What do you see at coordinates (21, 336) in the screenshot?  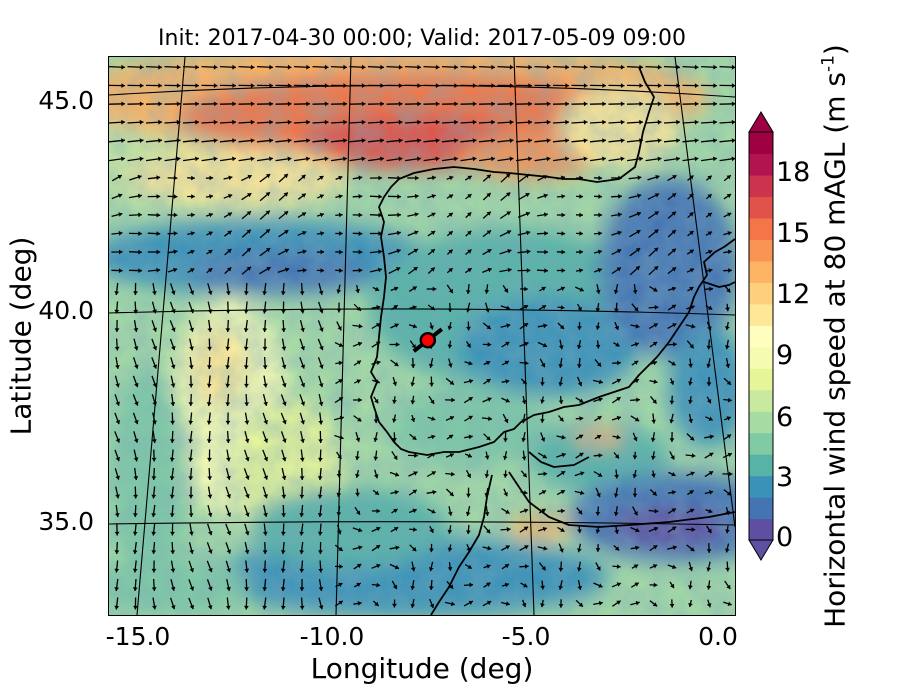 I see `y-axis-label: Latitude (deg)` at bounding box center [21, 336].